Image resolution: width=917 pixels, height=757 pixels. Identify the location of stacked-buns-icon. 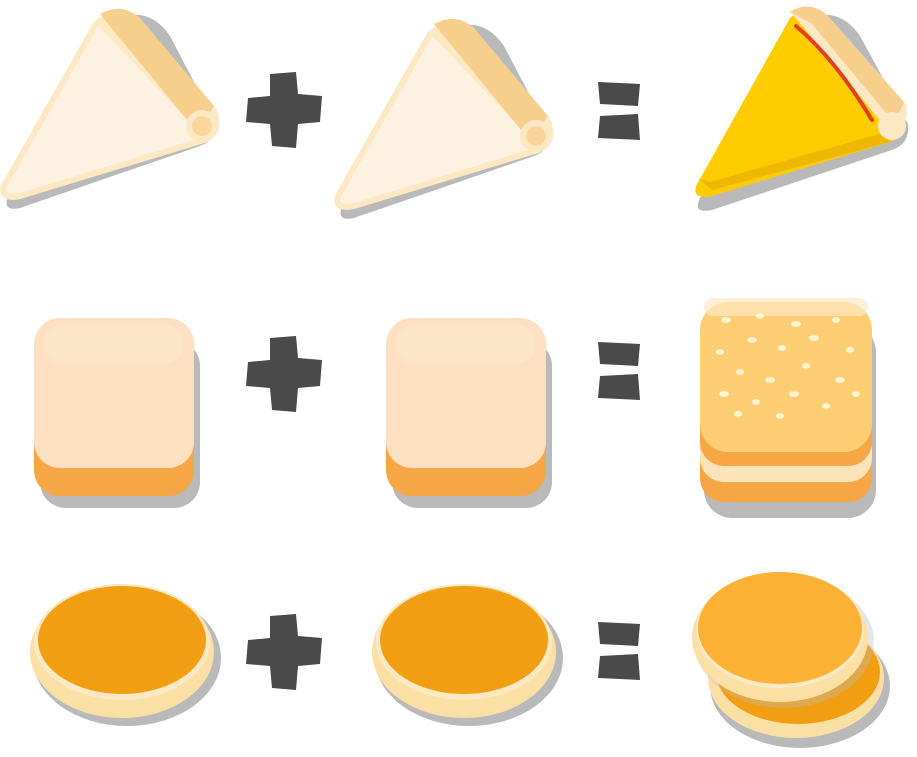
(791, 660).